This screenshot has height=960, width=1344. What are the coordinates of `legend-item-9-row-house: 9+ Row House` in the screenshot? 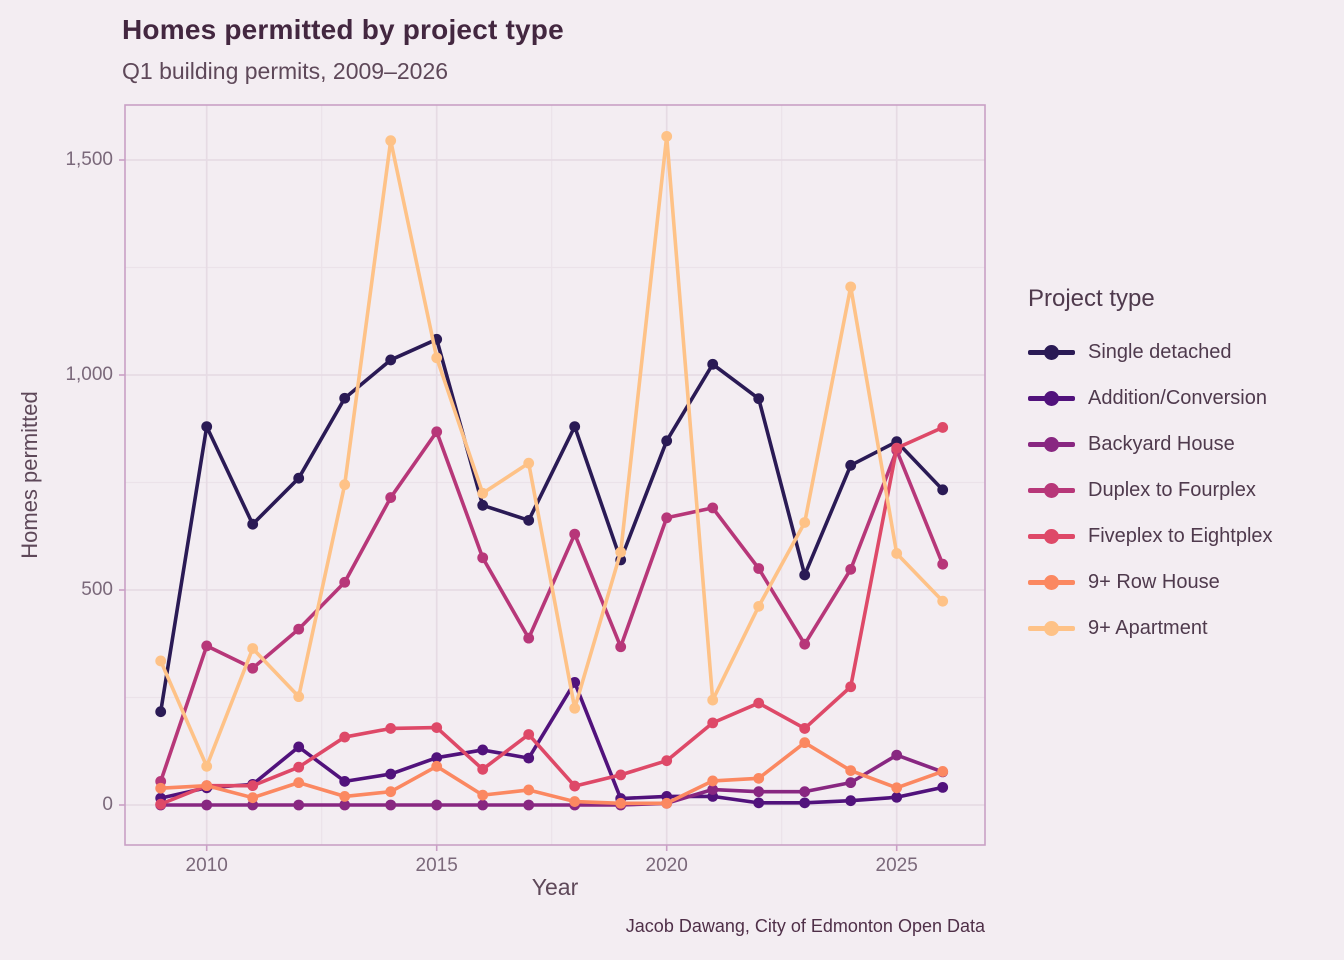 It's located at (1150, 582).